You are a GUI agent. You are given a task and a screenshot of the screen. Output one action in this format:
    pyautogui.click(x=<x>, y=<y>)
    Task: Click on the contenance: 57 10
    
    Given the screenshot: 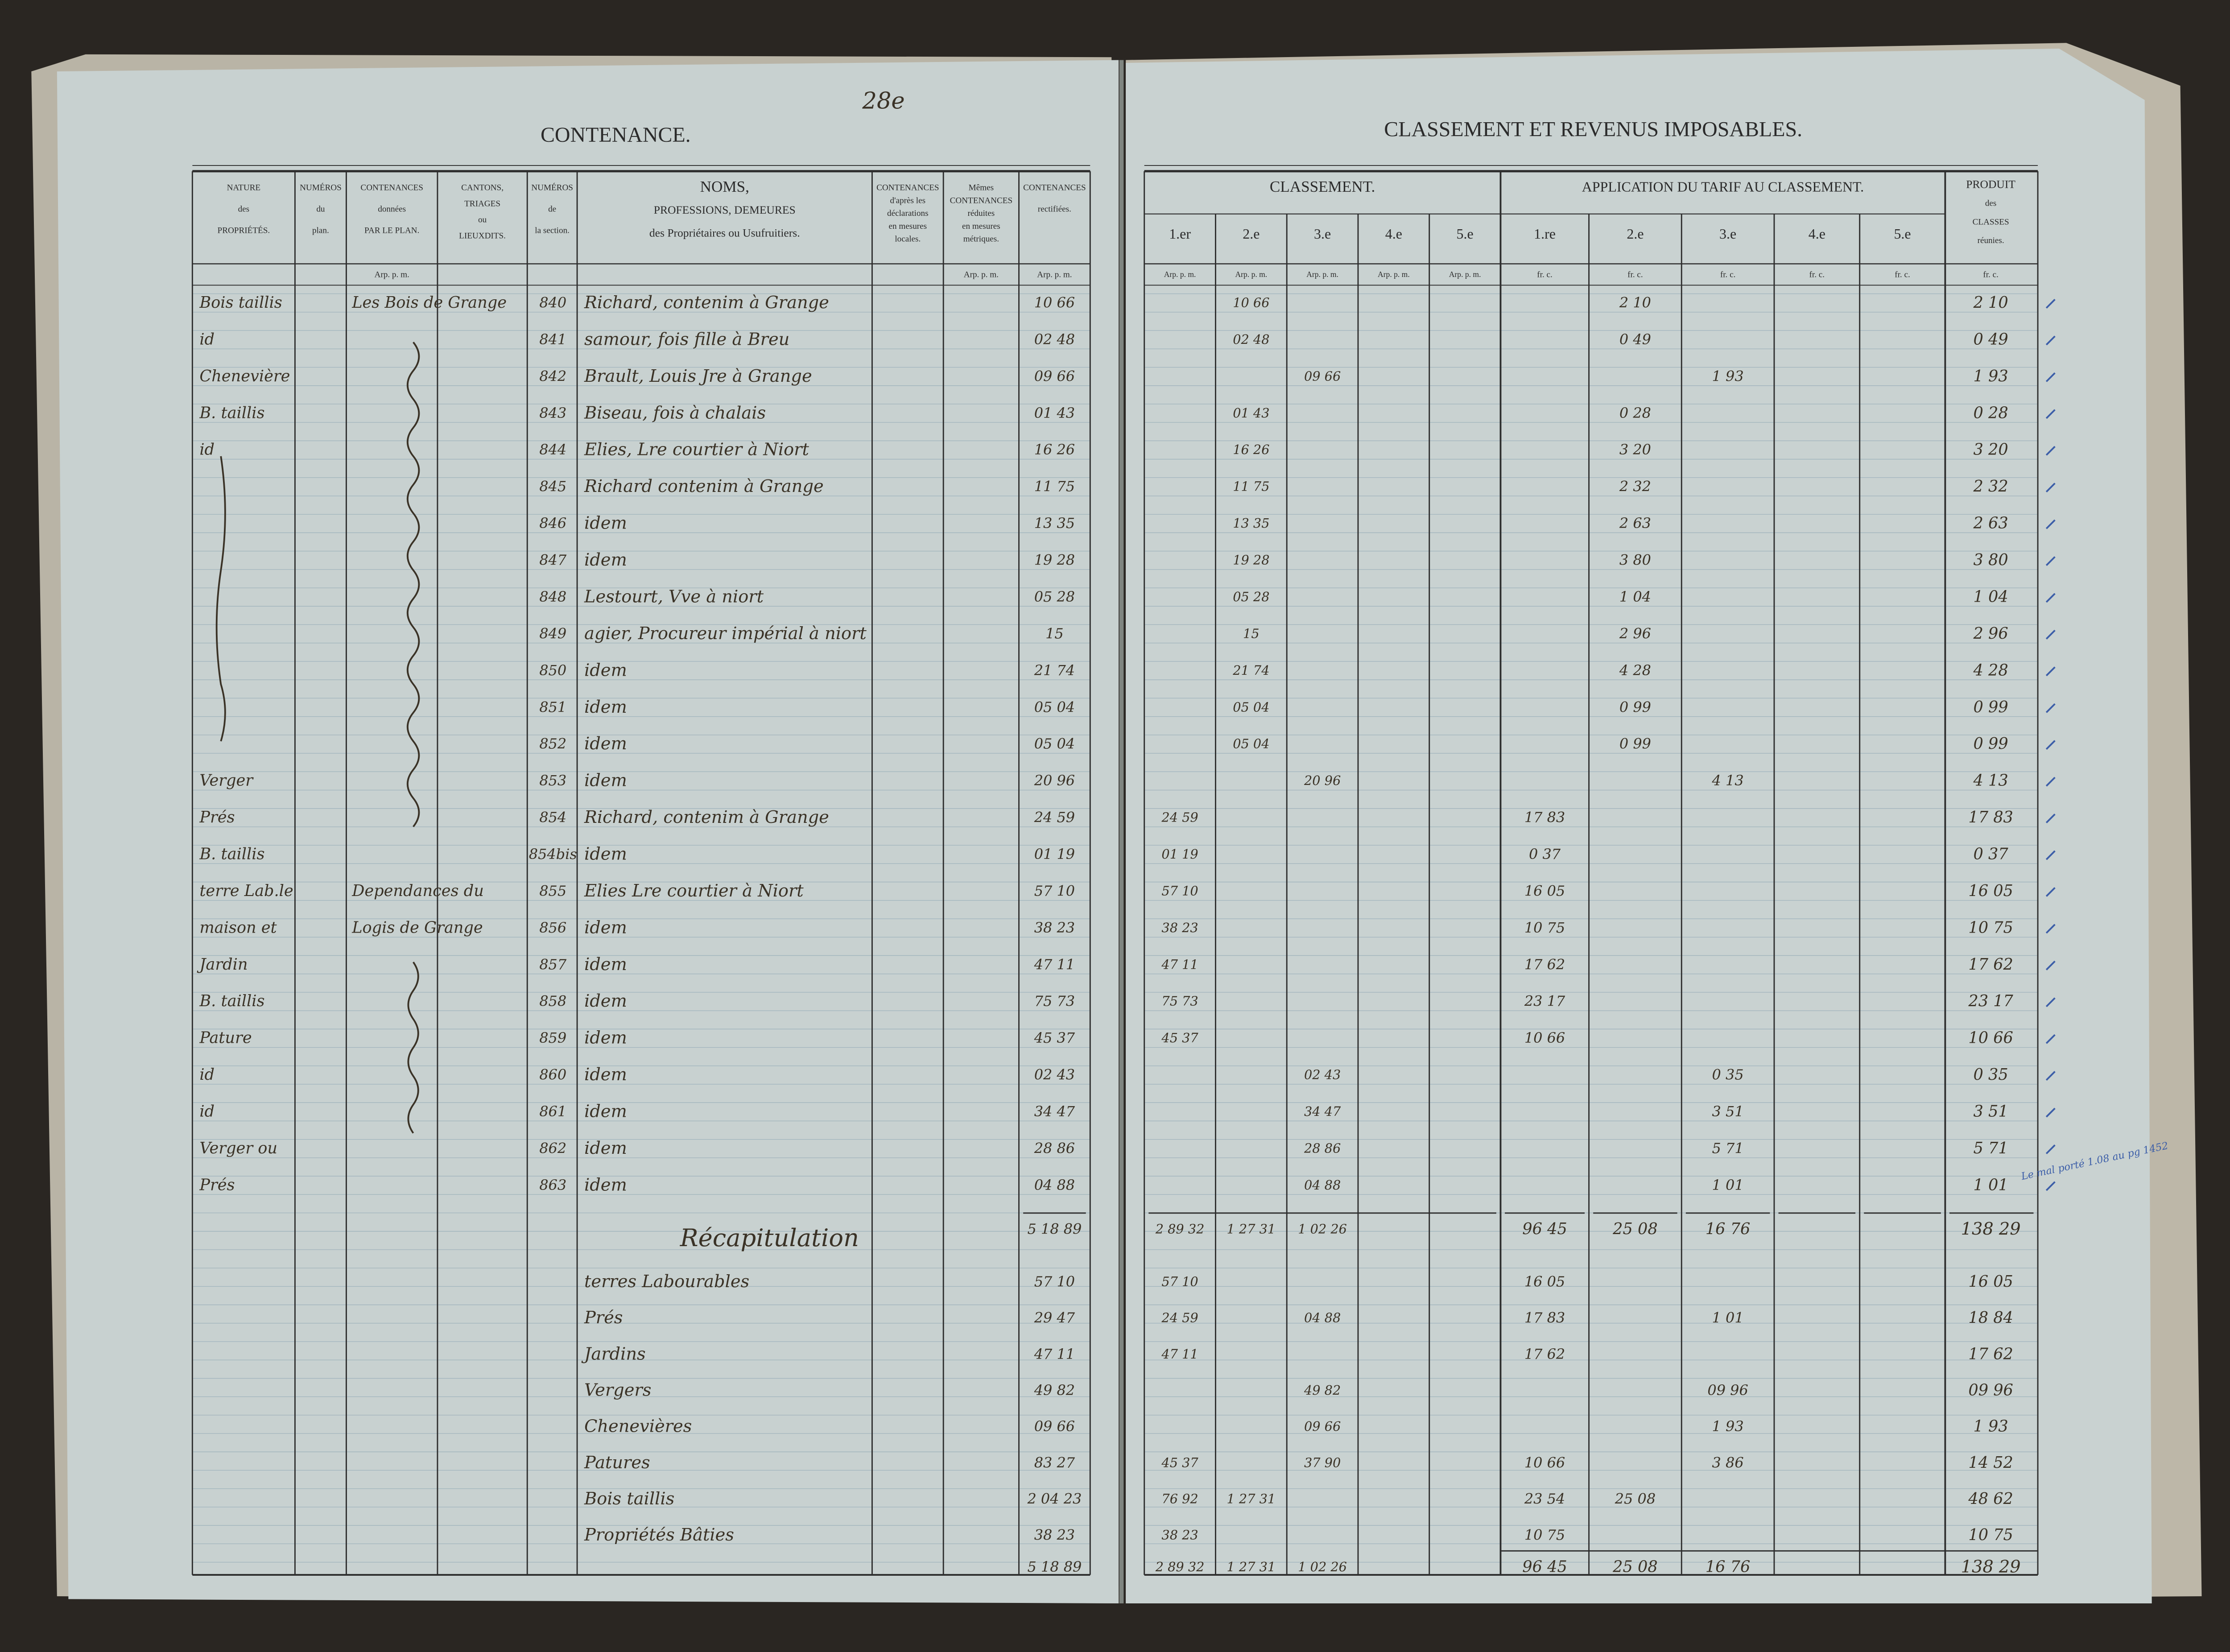 What is the action you would take?
    pyautogui.click(x=1054, y=1281)
    